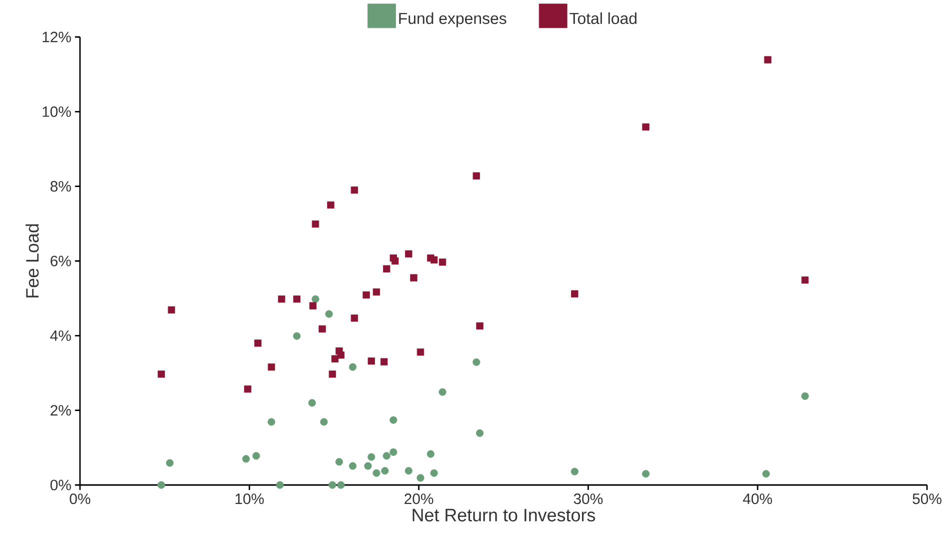 The width and height of the screenshot is (947, 548). Describe the element at coordinates (927, 499) in the screenshot. I see `x-tick-label: 50%` at that location.